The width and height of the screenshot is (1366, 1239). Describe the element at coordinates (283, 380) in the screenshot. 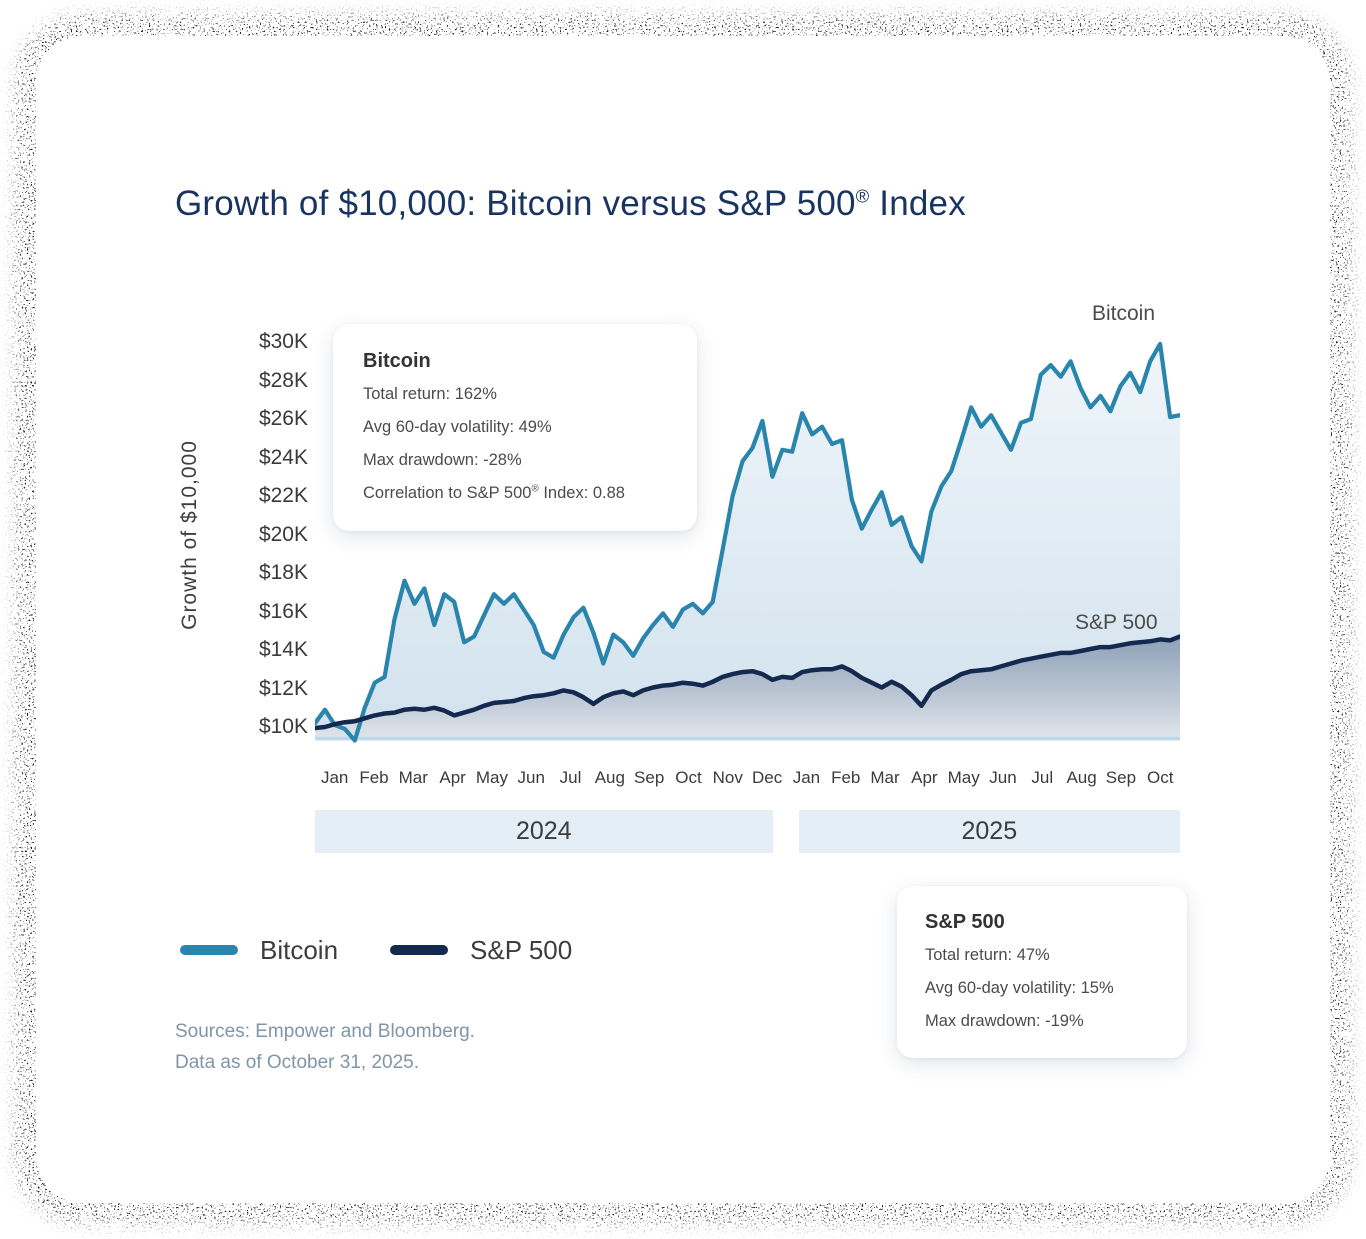

I see `y-tick-label: $28K` at that location.